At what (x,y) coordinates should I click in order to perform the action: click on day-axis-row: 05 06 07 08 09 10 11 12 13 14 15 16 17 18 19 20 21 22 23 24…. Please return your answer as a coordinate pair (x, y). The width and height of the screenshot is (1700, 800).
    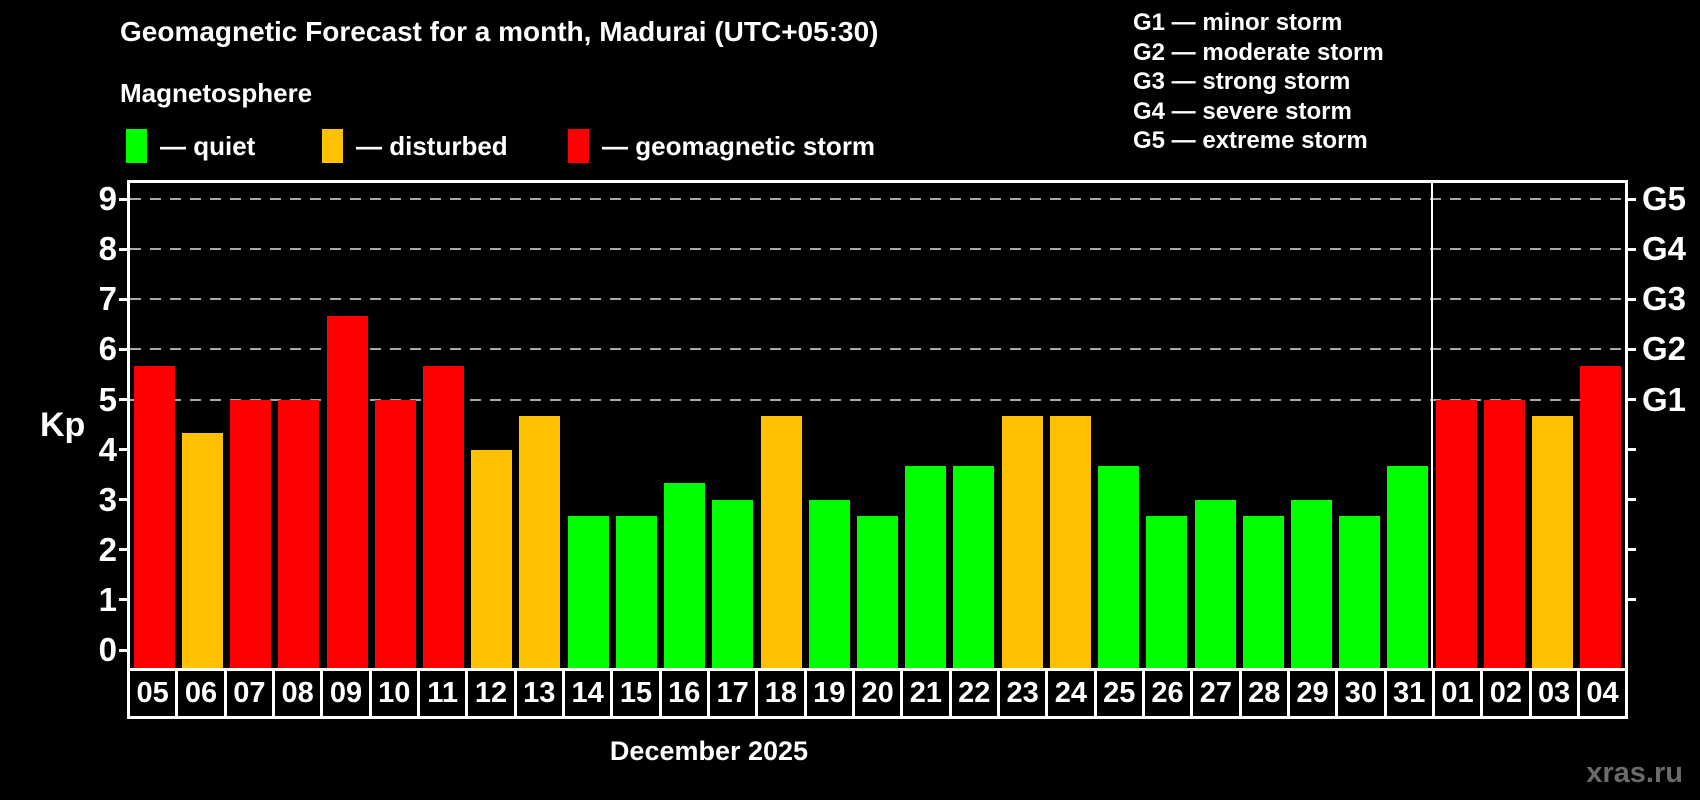
    Looking at the image, I should click on (877, 693).